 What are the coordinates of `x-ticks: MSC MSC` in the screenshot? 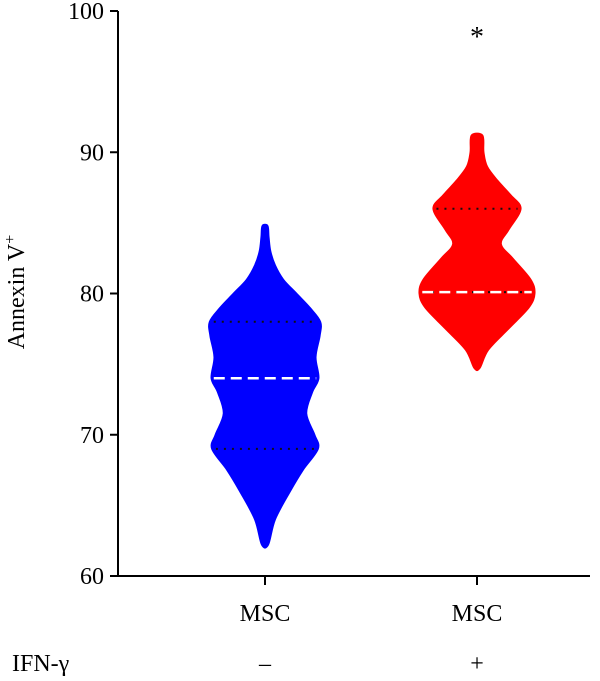 It's located at (371, 601).